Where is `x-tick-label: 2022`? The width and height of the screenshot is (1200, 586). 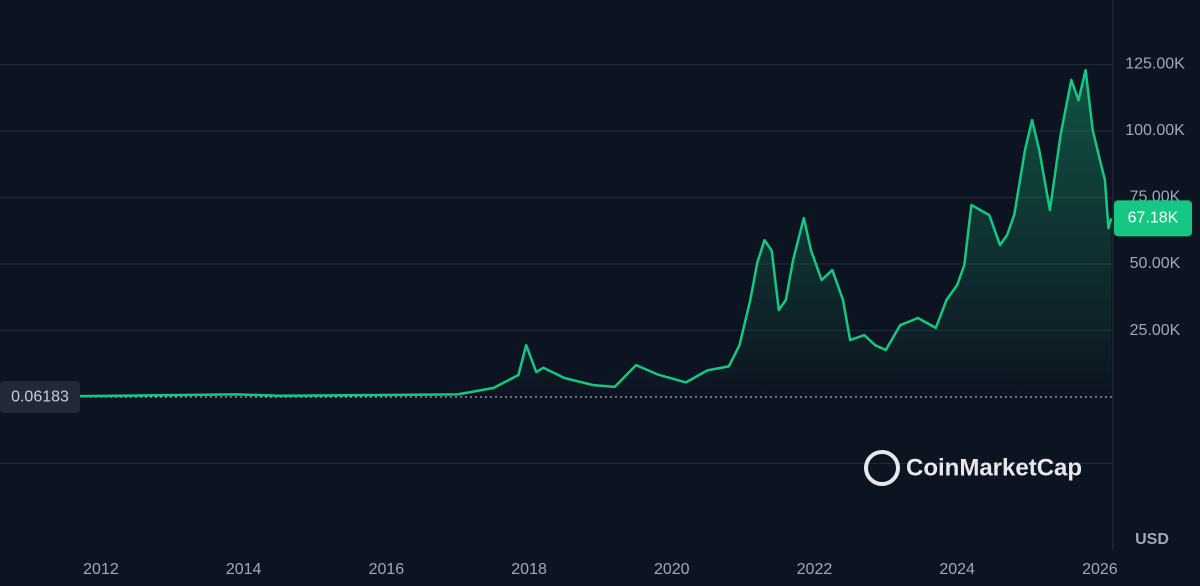 x-tick-label: 2022 is located at coordinates (815, 569).